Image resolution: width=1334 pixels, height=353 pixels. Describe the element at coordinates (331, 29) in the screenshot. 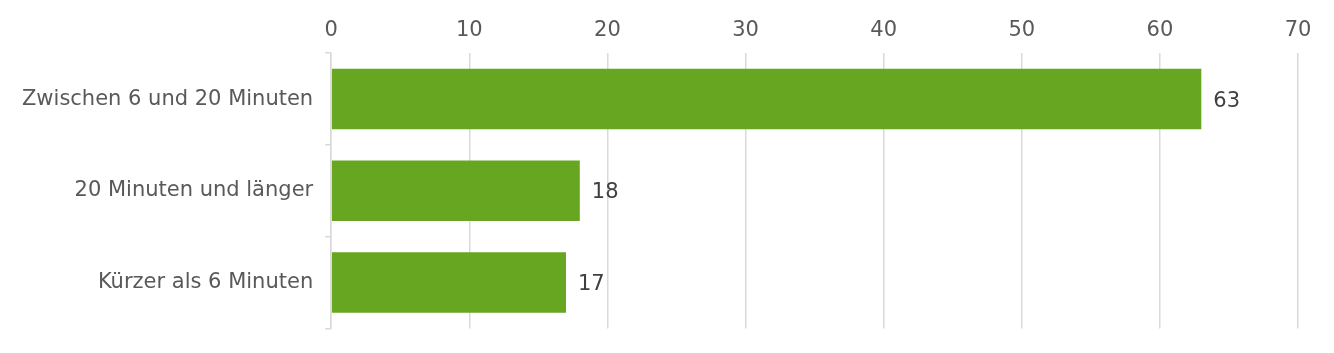

I see `x-tick-label: 0` at that location.